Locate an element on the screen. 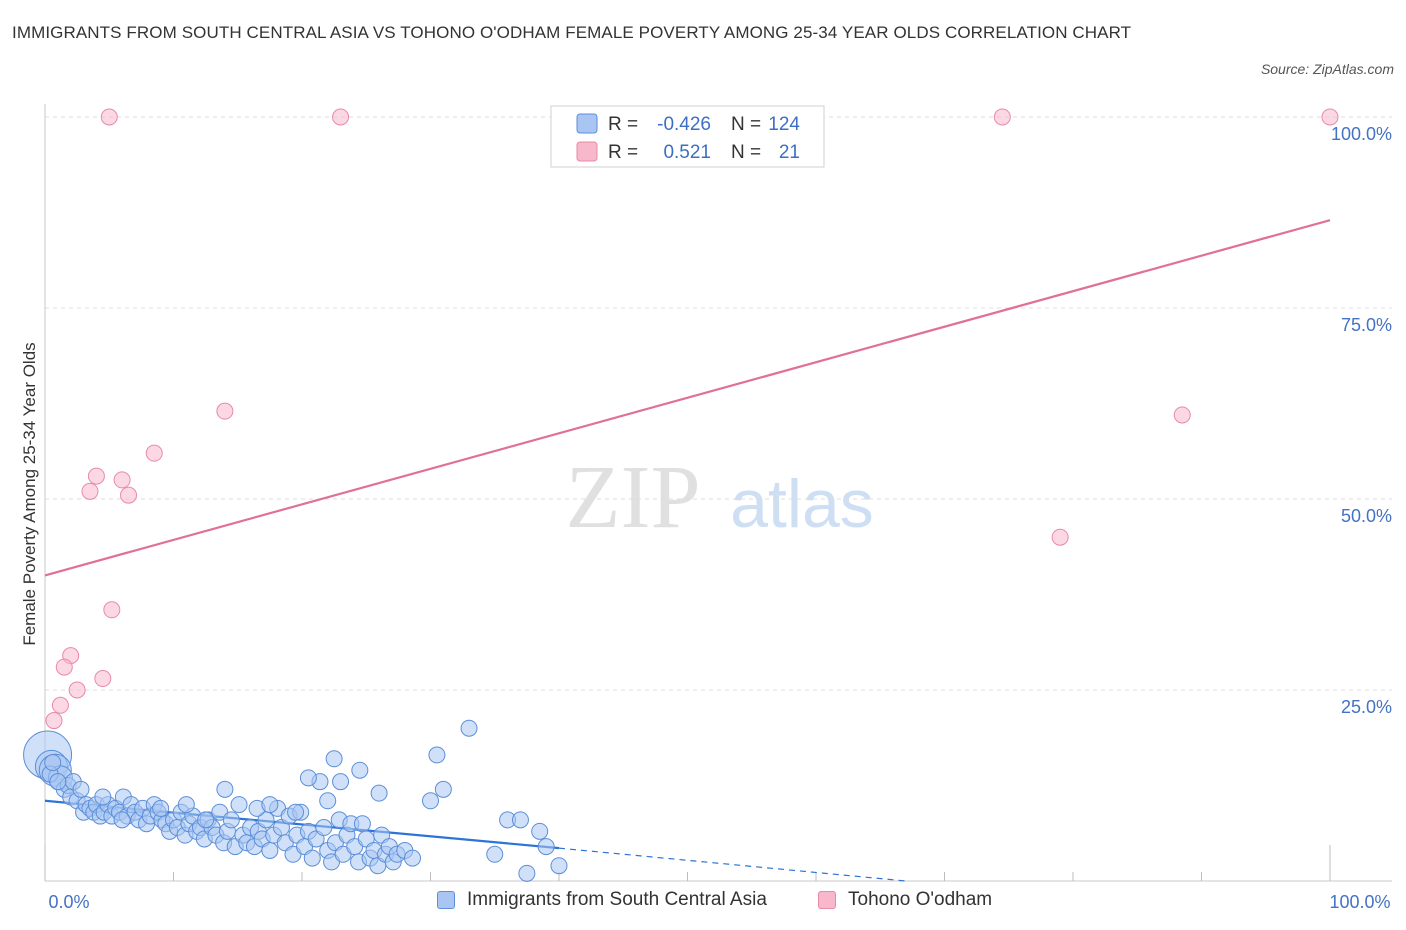 The image size is (1406, 930). legend-n-label-1: N = is located at coordinates (746, 124).